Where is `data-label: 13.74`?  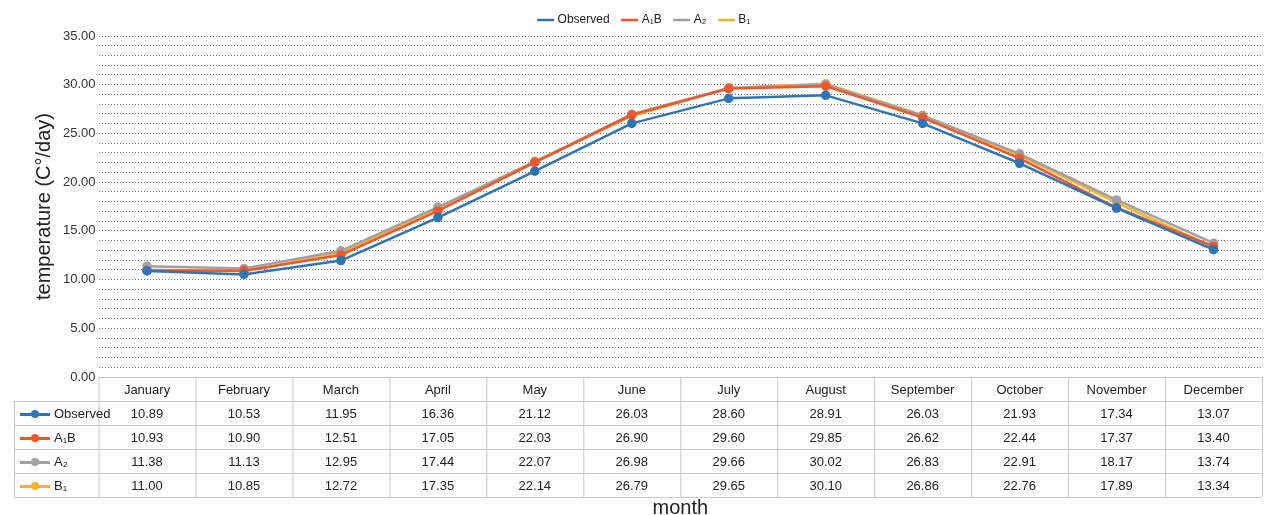
data-label: 13.74 is located at coordinates (1213, 461).